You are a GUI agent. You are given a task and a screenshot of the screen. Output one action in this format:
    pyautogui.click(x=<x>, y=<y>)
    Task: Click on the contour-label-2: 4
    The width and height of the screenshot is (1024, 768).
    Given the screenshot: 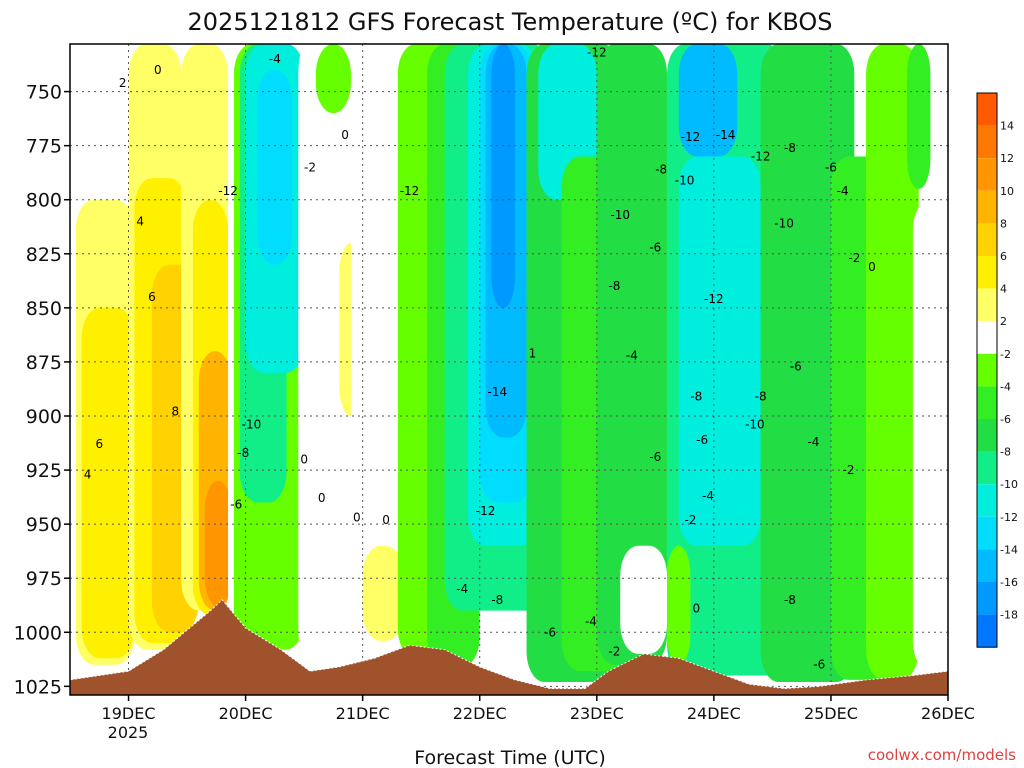 What is the action you would take?
    pyautogui.click(x=140, y=221)
    